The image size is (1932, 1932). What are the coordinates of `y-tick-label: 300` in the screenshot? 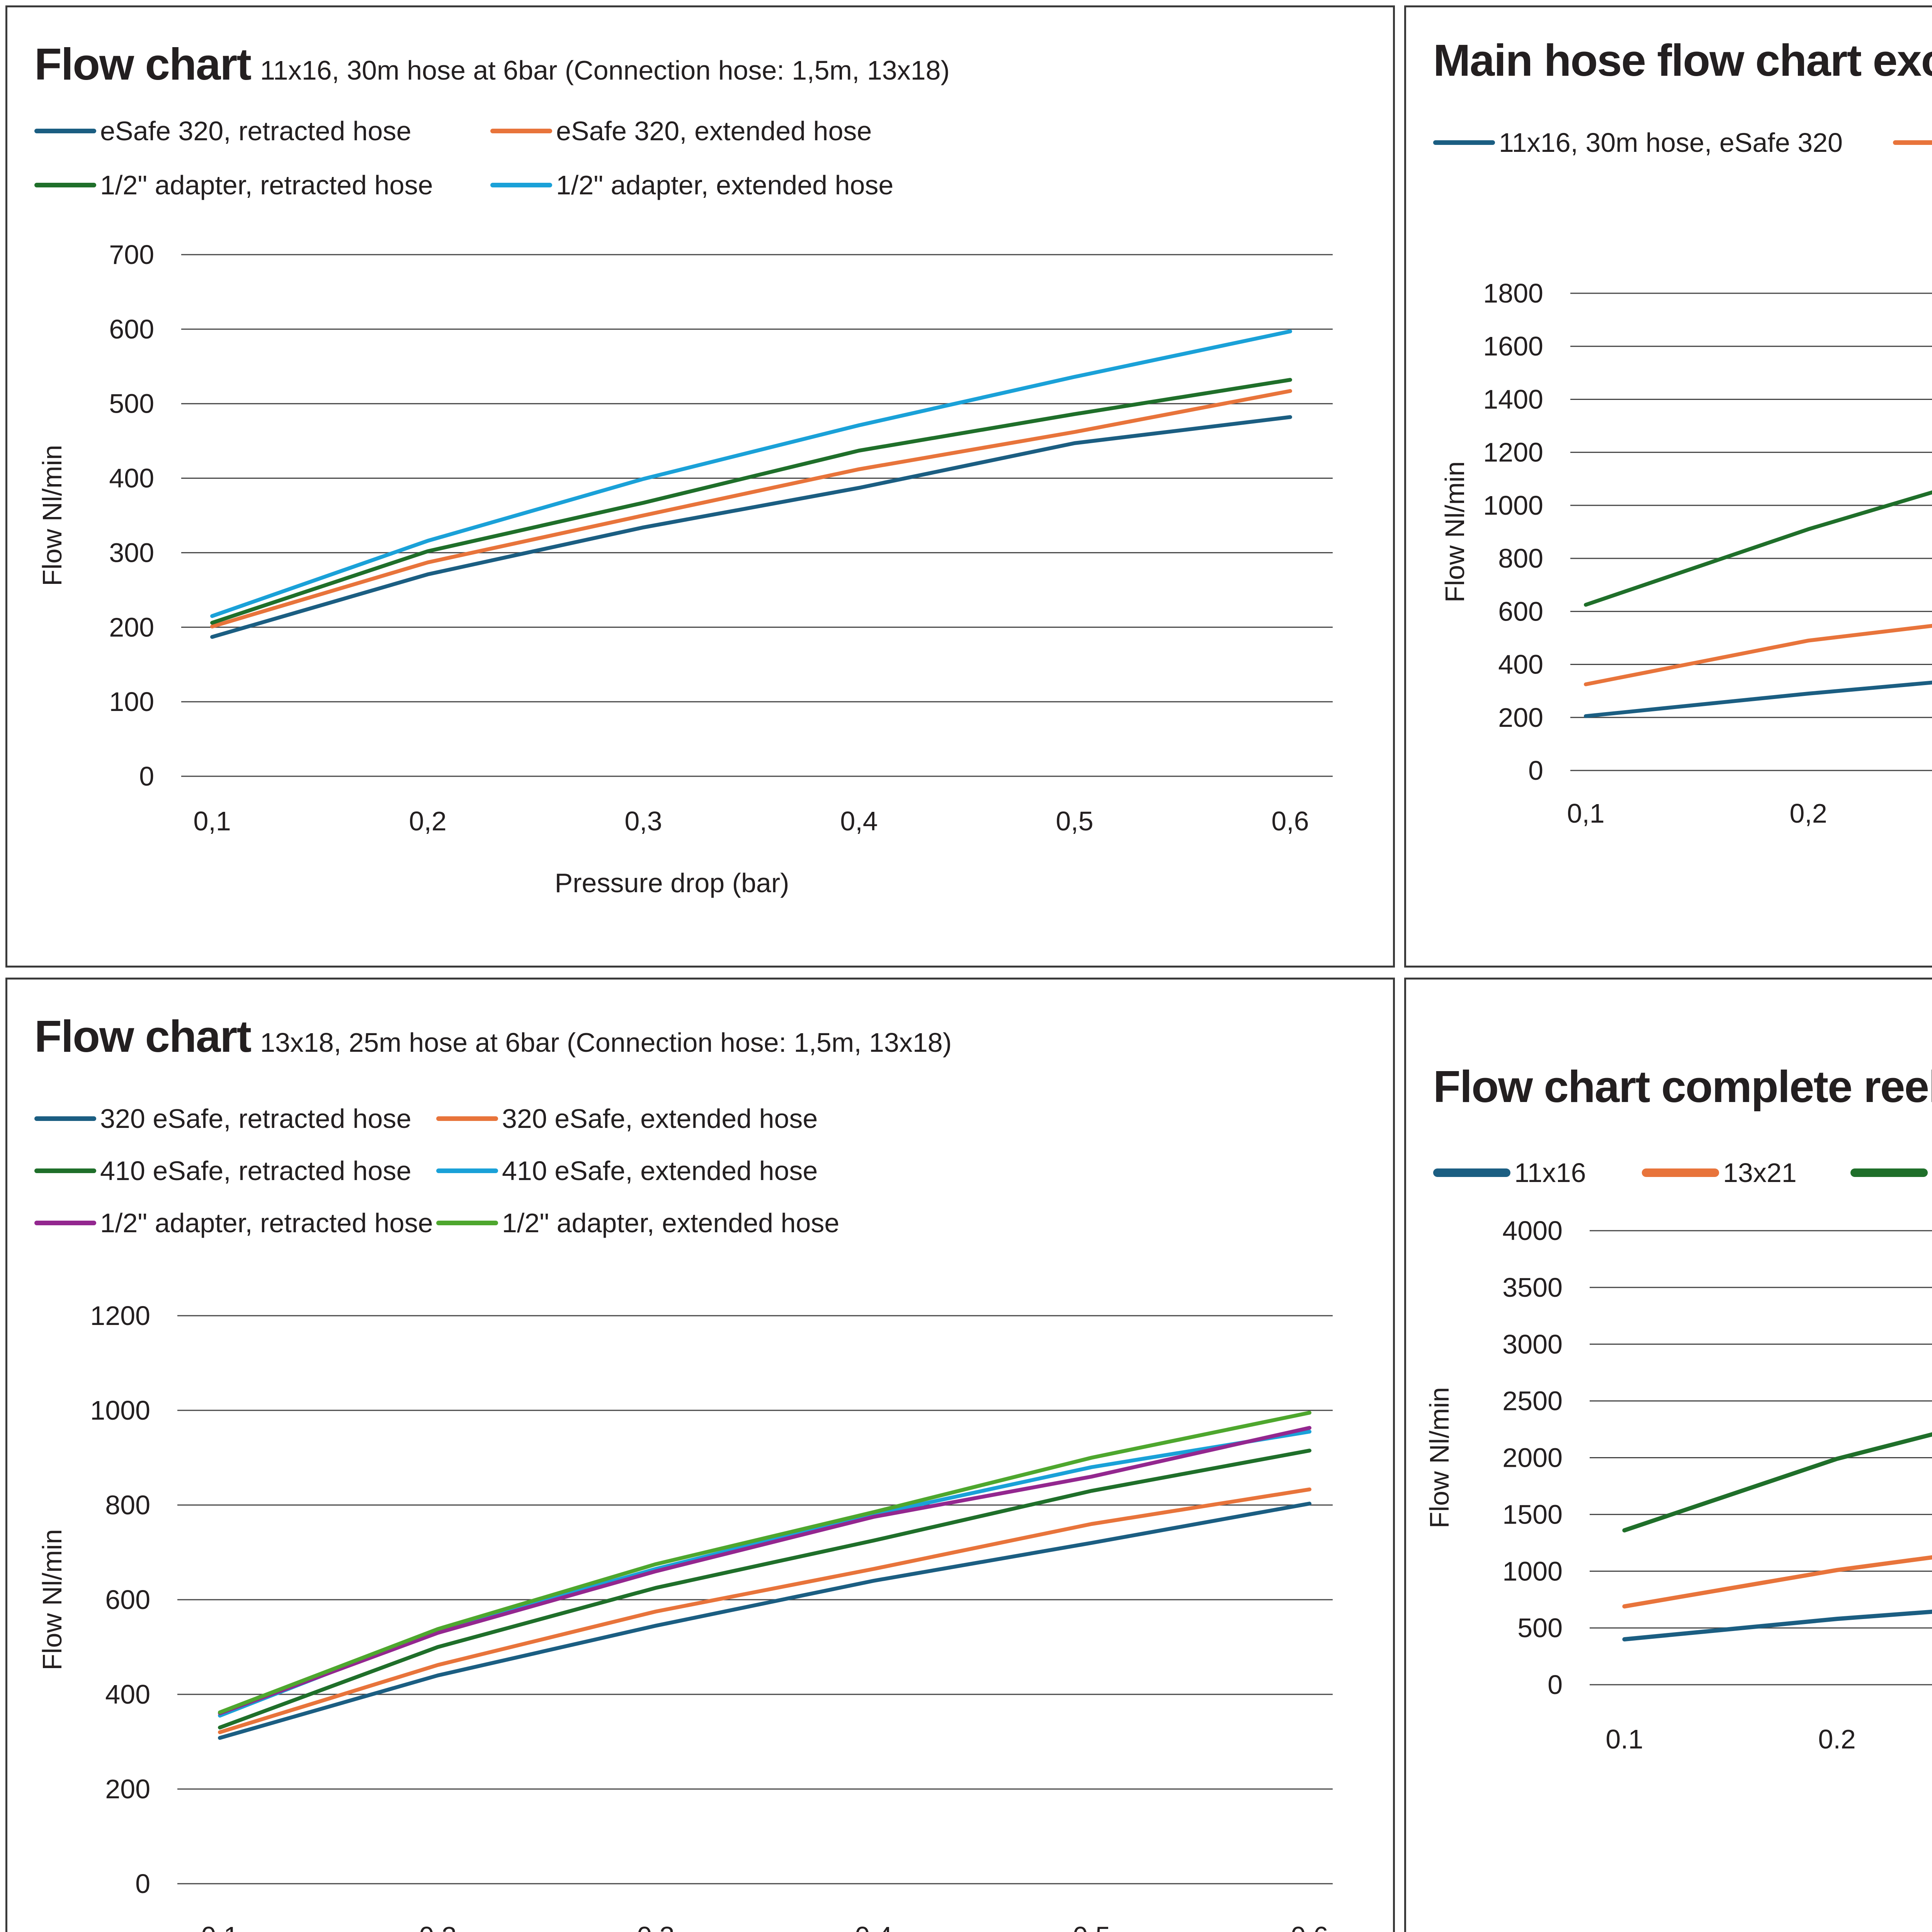 It's located at (131, 553).